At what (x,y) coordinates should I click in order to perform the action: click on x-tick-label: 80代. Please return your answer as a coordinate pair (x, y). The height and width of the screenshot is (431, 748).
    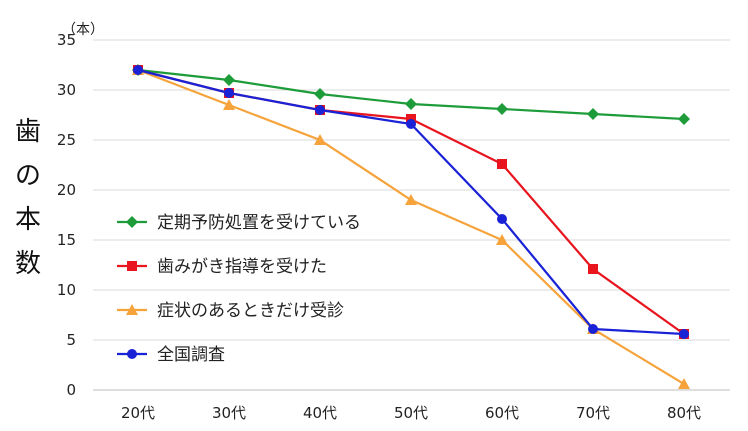
    Looking at the image, I should click on (684, 413).